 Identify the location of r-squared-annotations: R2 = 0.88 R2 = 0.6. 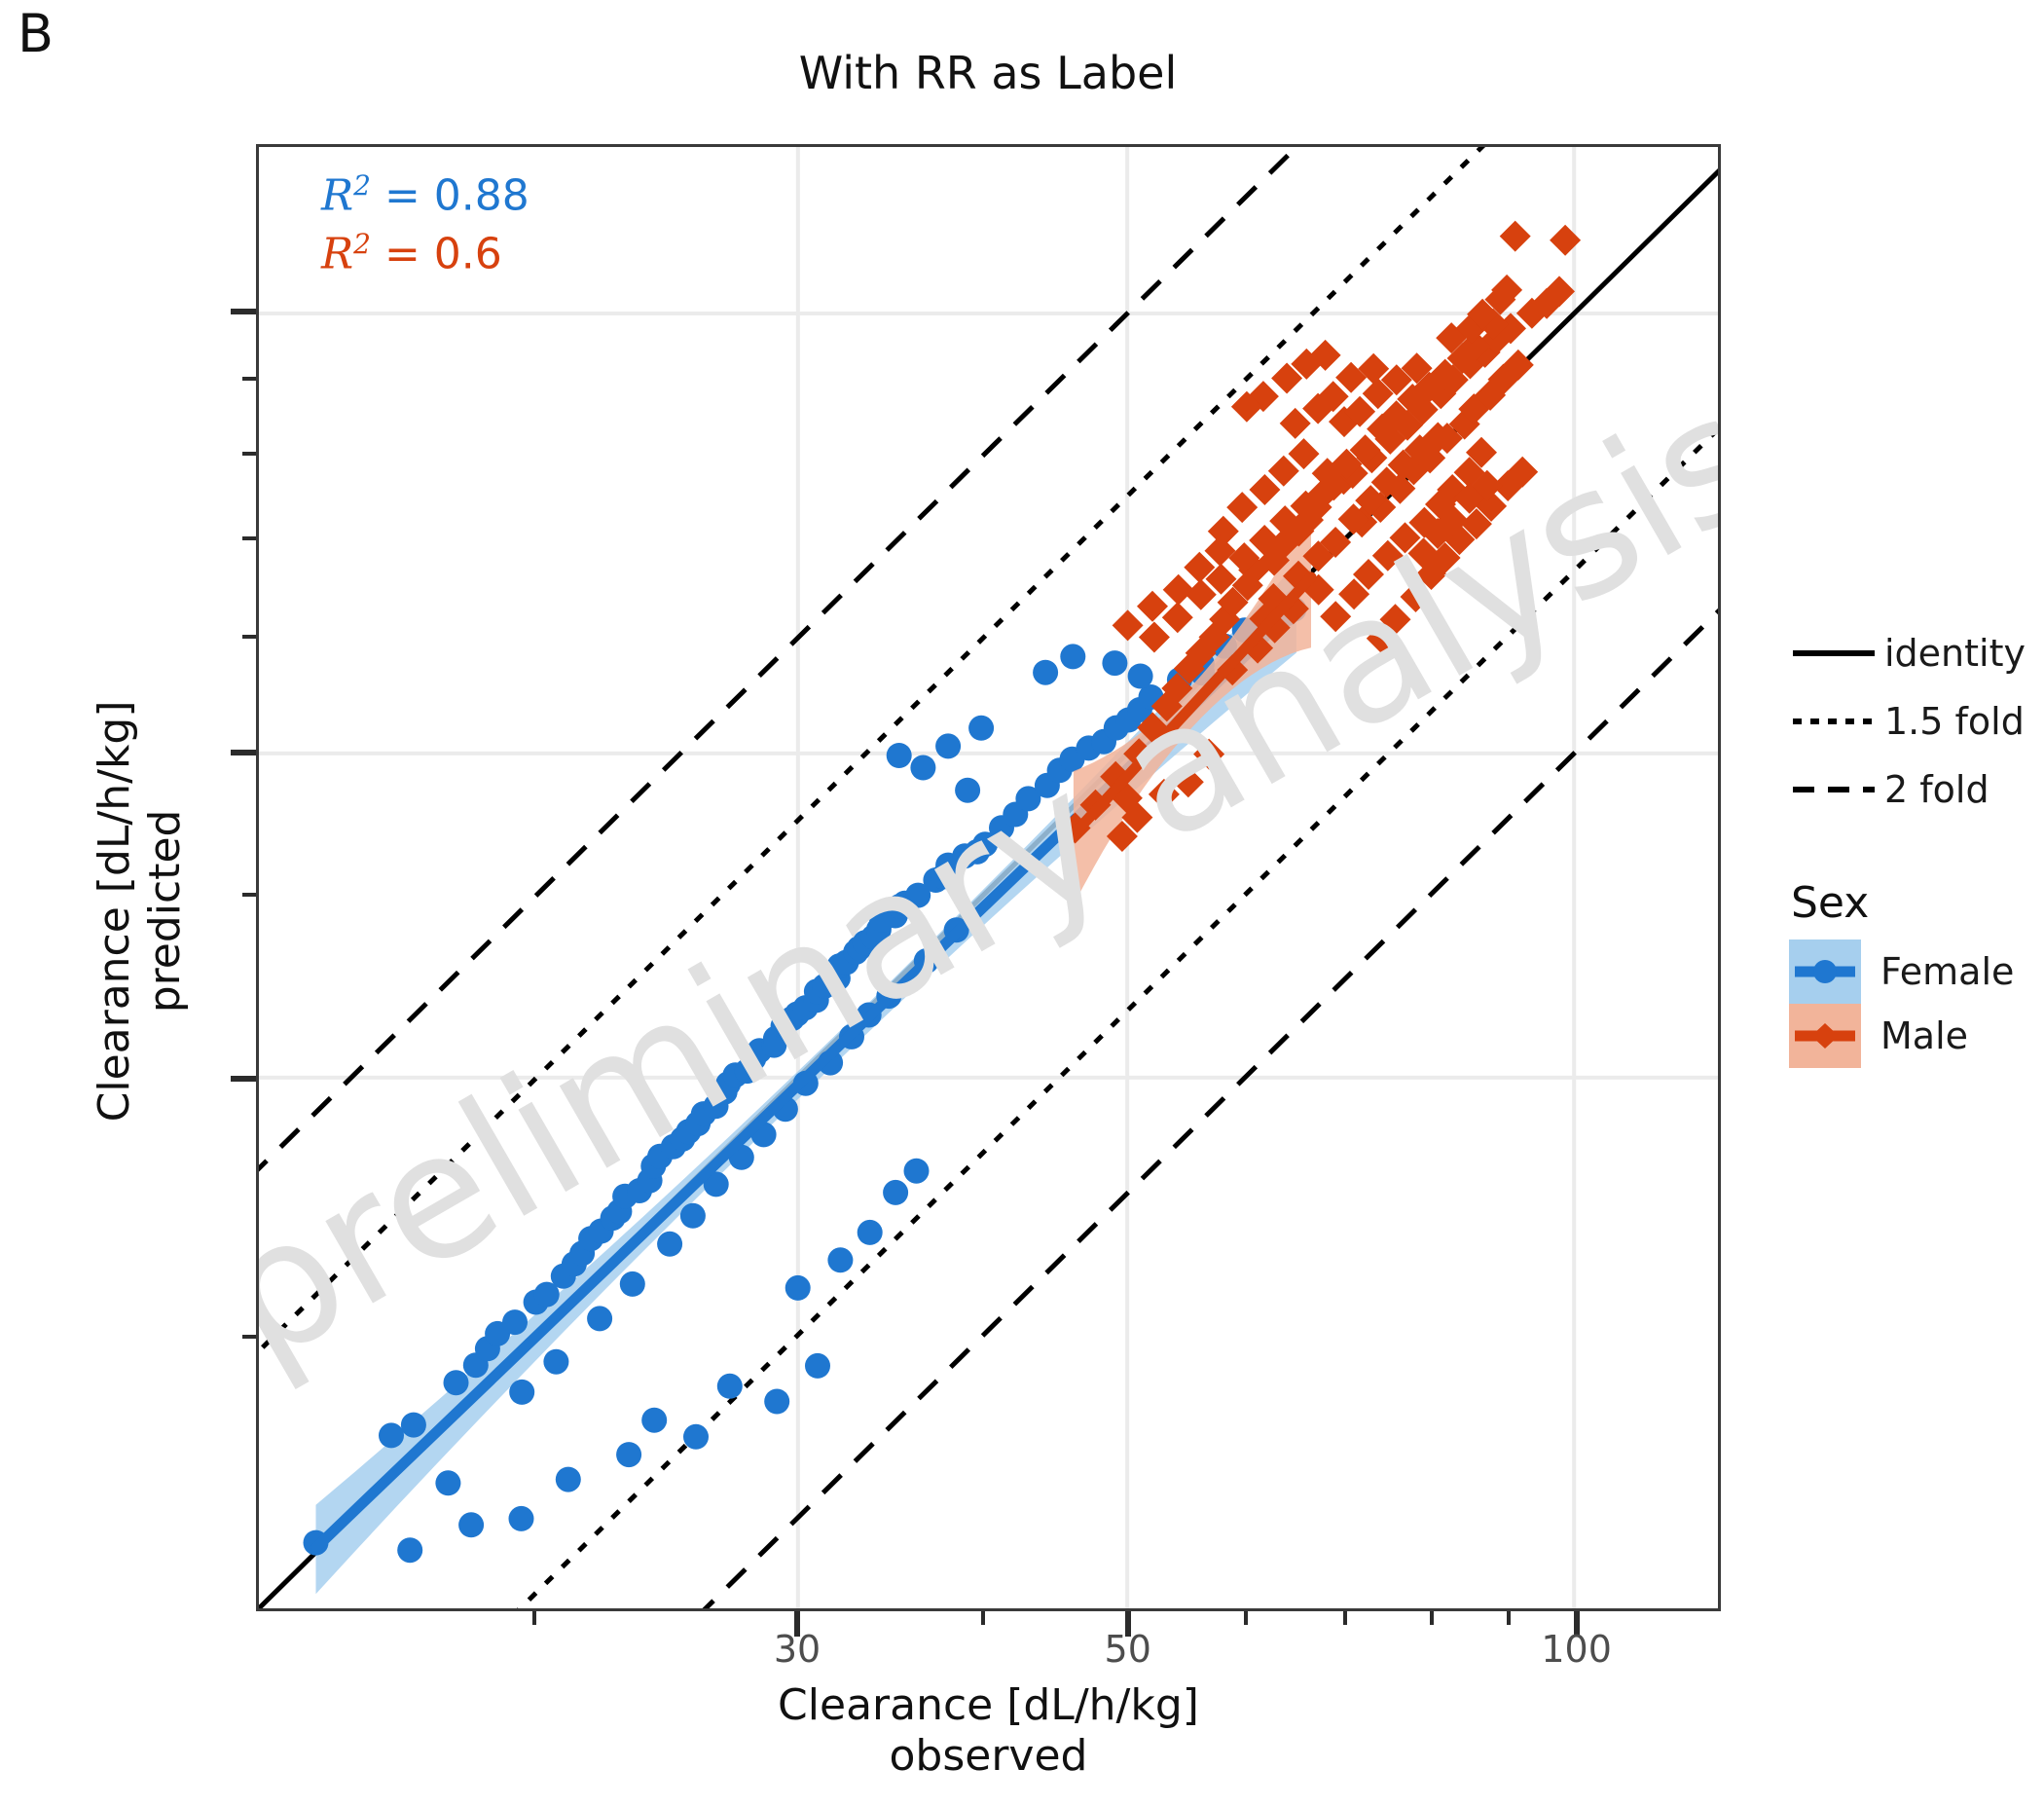
(425, 225).